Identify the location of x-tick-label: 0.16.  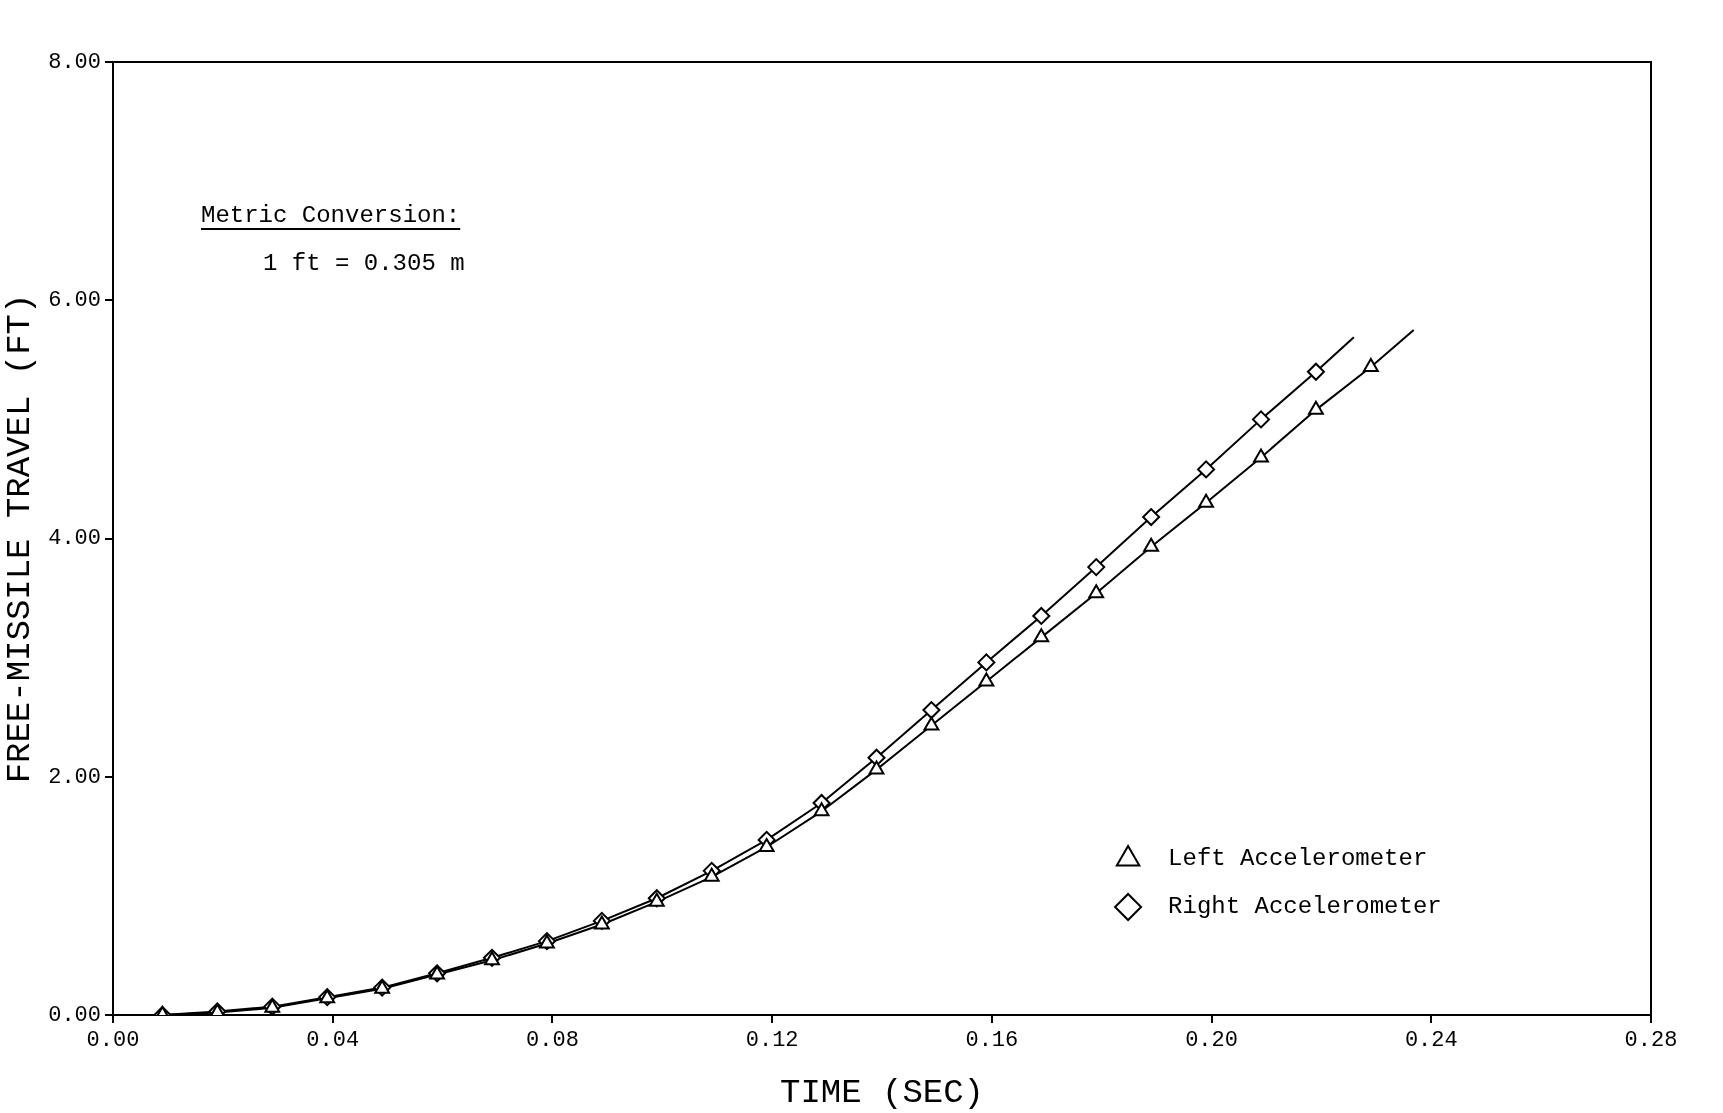
(992, 1041).